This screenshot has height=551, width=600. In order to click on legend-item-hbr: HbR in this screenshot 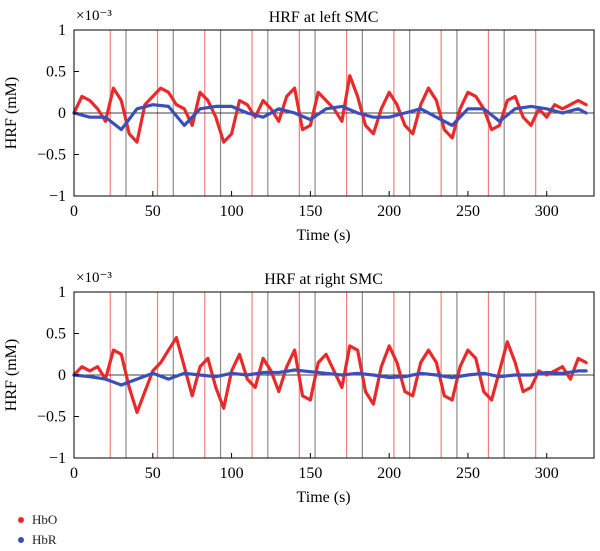, I will do `click(37, 540)`.